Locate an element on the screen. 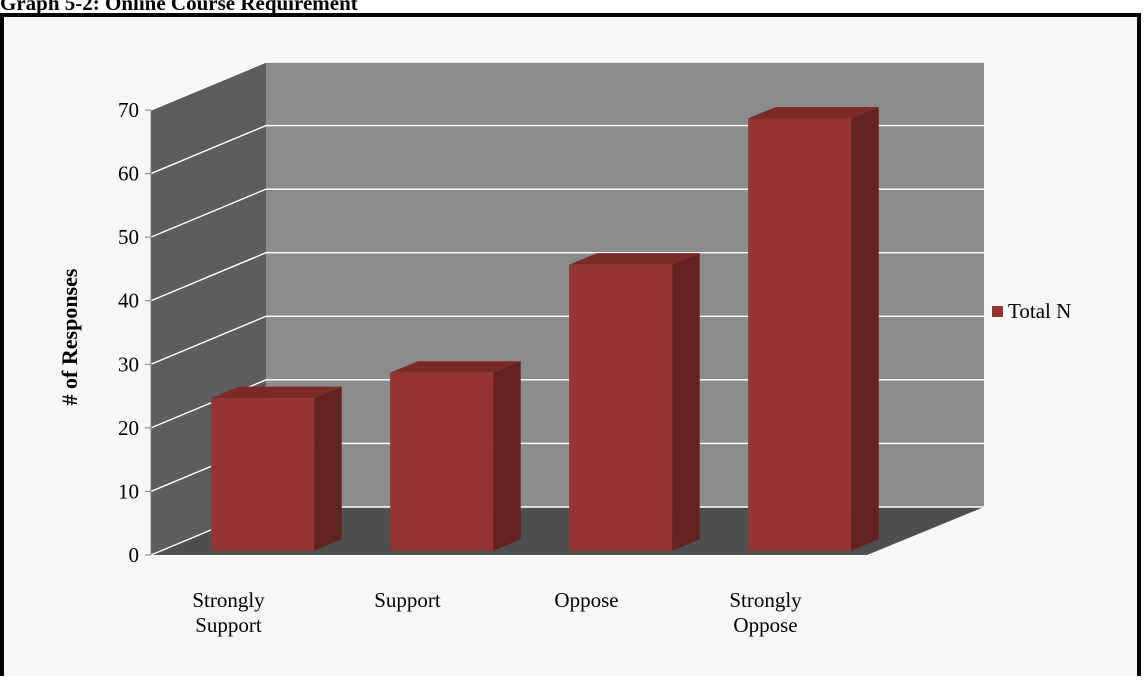 The width and height of the screenshot is (1148, 680). figure-title: Graph 5-2: Online Course Requirement is located at coordinates (179, 7).